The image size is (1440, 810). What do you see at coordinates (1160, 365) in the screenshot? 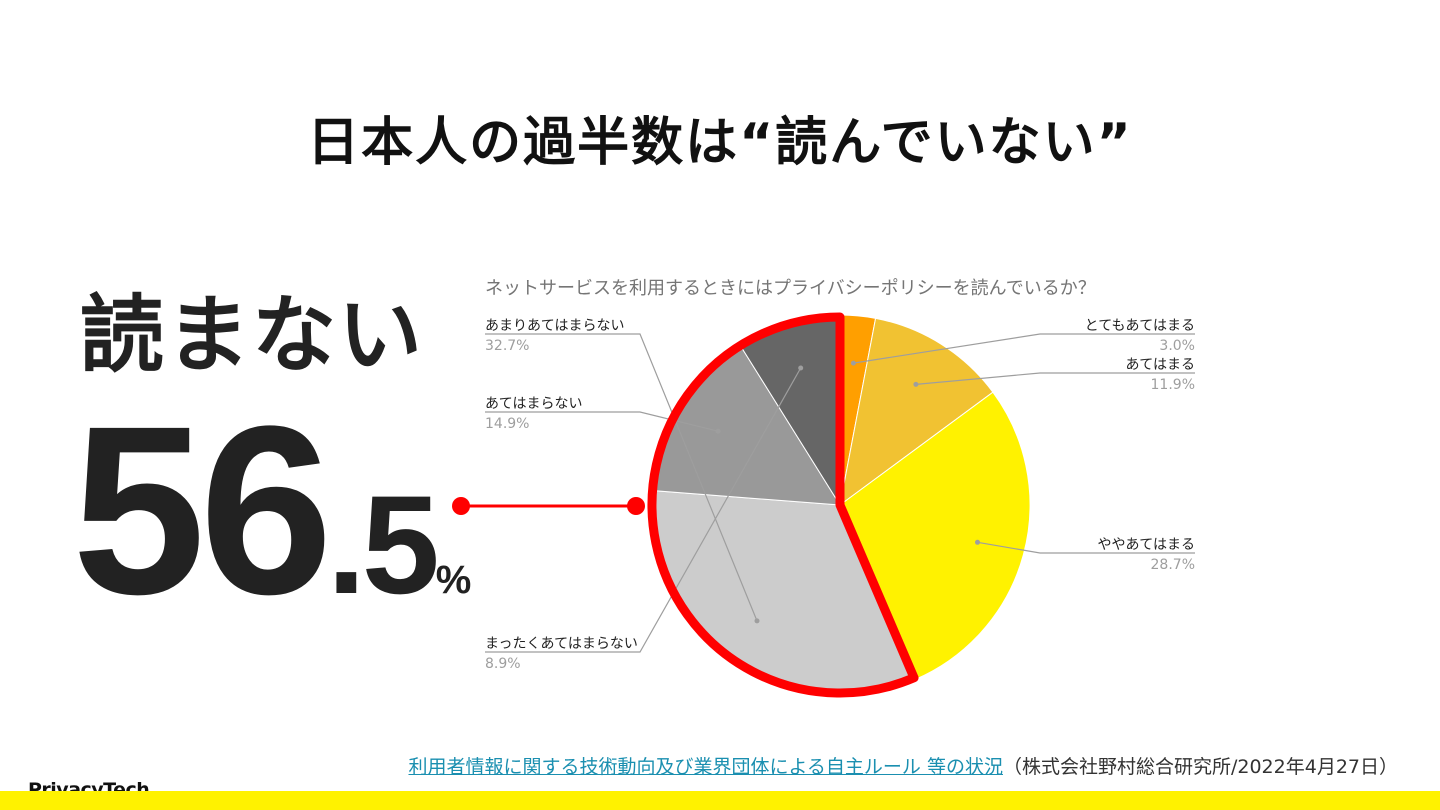
I see `slice-label-name-2: あてはまる` at bounding box center [1160, 365].